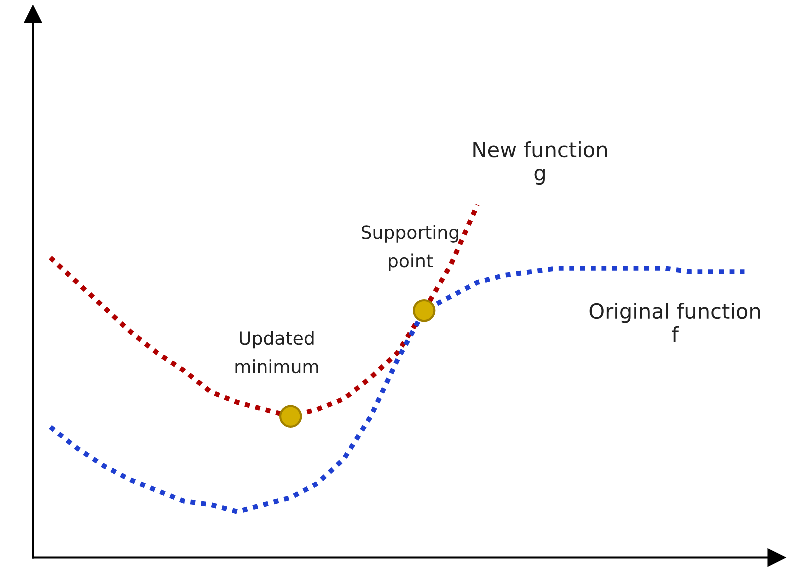 This screenshot has height=578, width=791. I want to click on annotation: Updated minimum, so click(277, 352).